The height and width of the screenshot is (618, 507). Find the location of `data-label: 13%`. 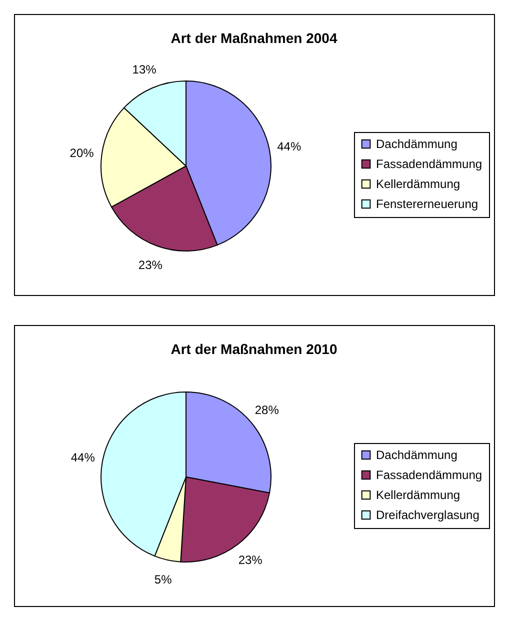

data-label: 13% is located at coordinates (144, 69).